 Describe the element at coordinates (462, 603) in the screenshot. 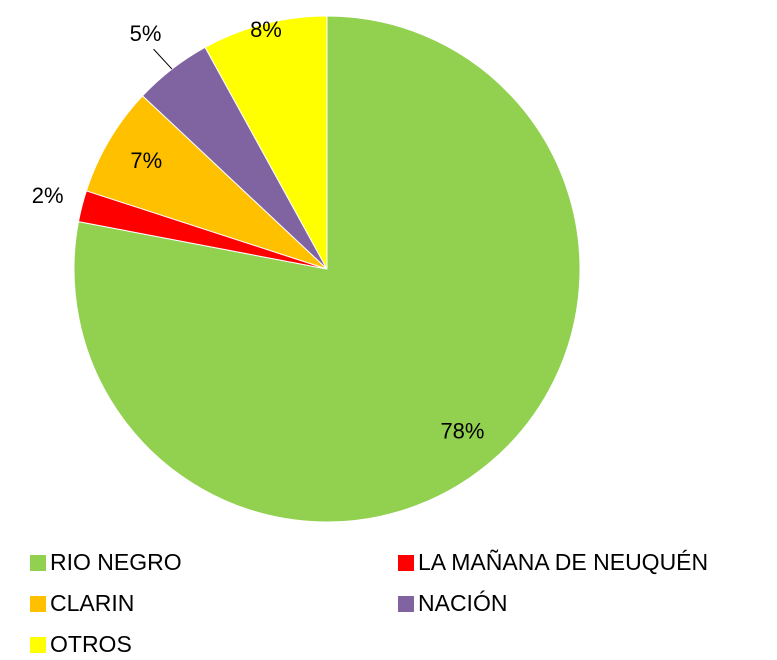

I see `legend-label: NACIÓN` at that location.